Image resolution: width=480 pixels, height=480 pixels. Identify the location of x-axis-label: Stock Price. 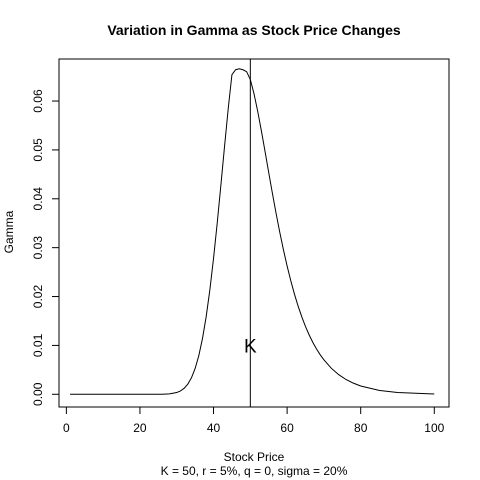
(254, 457).